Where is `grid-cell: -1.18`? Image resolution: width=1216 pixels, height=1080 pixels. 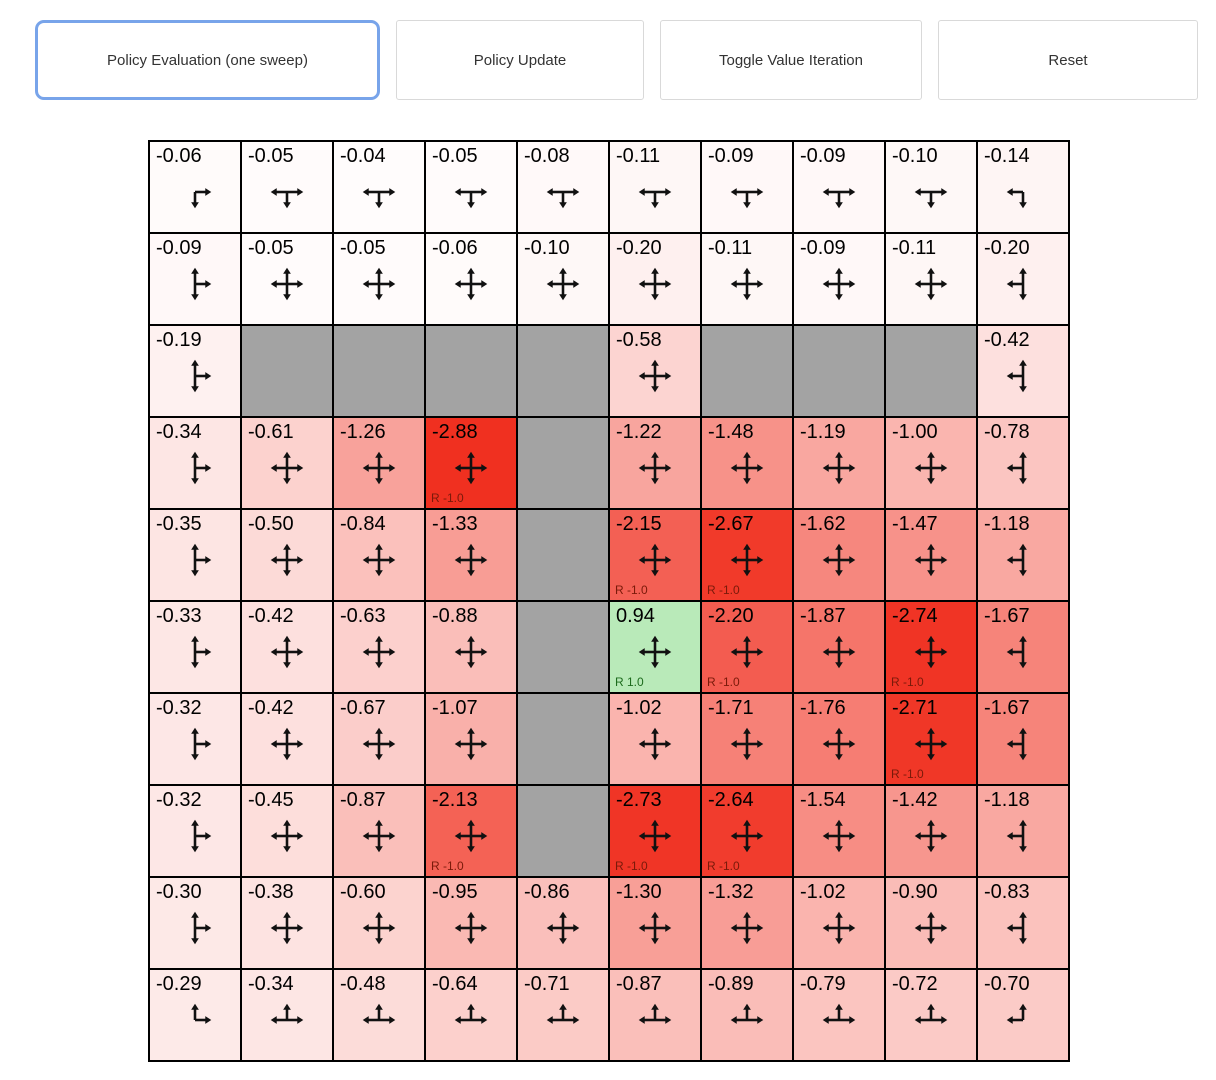 grid-cell: -1.18 is located at coordinates (1023, 555).